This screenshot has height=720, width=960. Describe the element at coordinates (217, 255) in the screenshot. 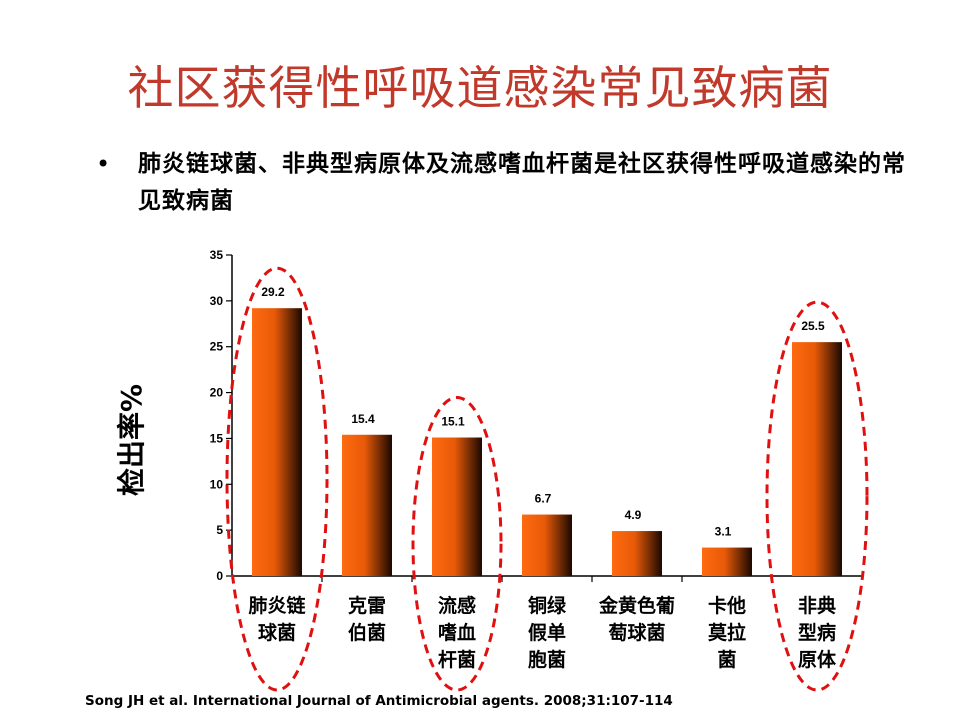

I see `y-tick-label: 35` at that location.